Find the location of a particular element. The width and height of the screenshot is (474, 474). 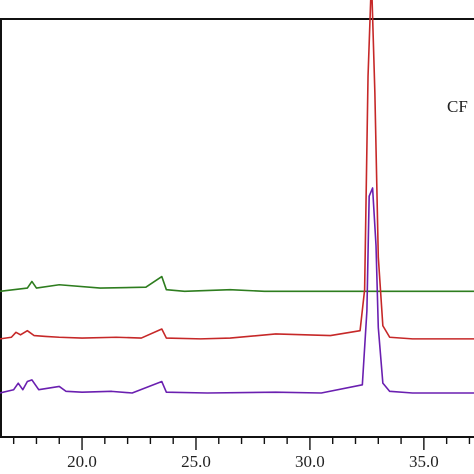

x-tick-labels: 20.0 25.0 30.0 35.0 is located at coordinates (253, 461).